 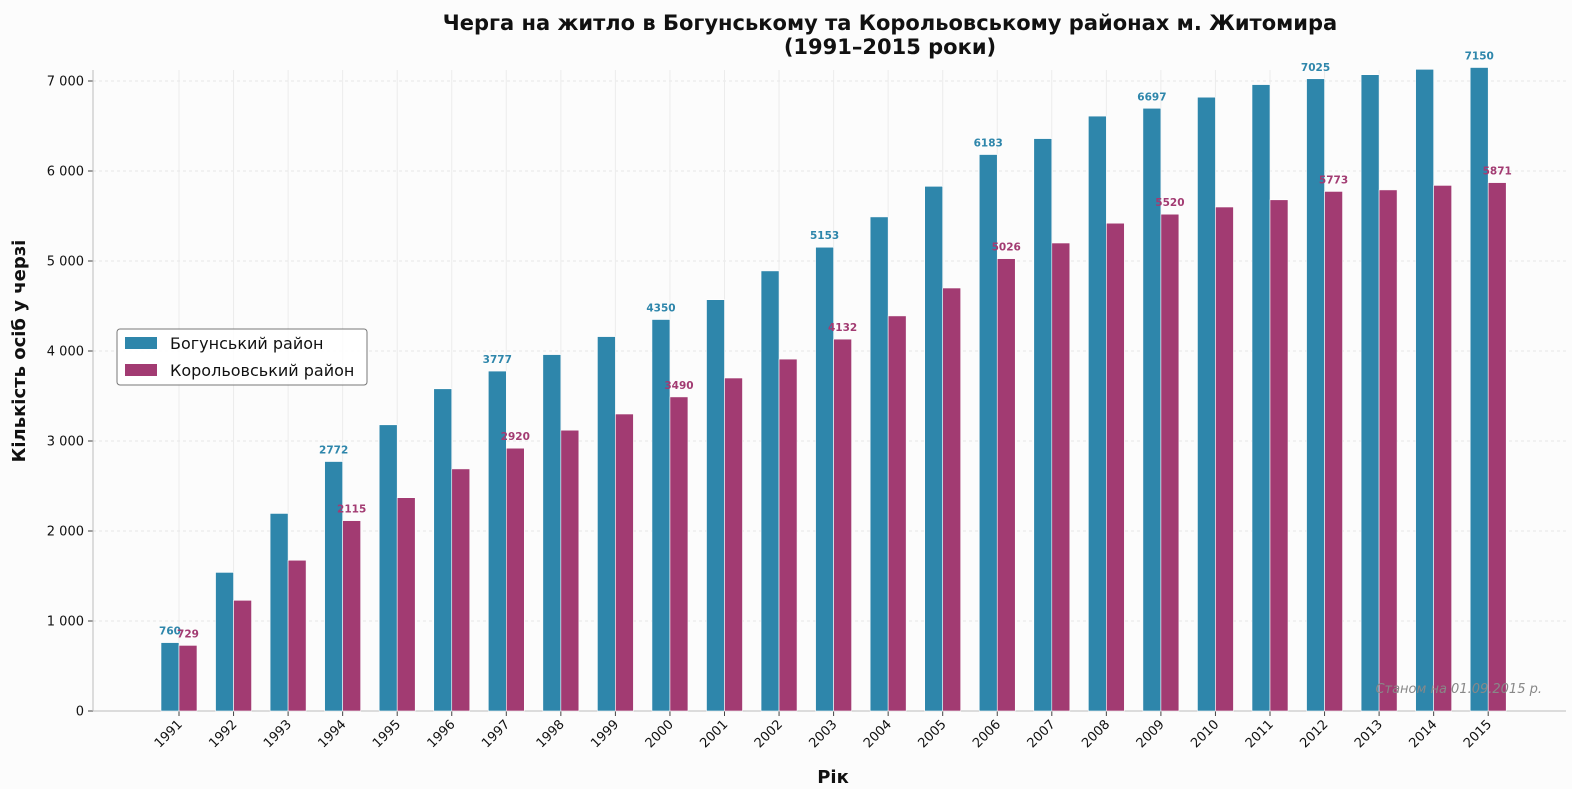 I want to click on bar-bohunskyi-2010, so click(x=1206, y=404).